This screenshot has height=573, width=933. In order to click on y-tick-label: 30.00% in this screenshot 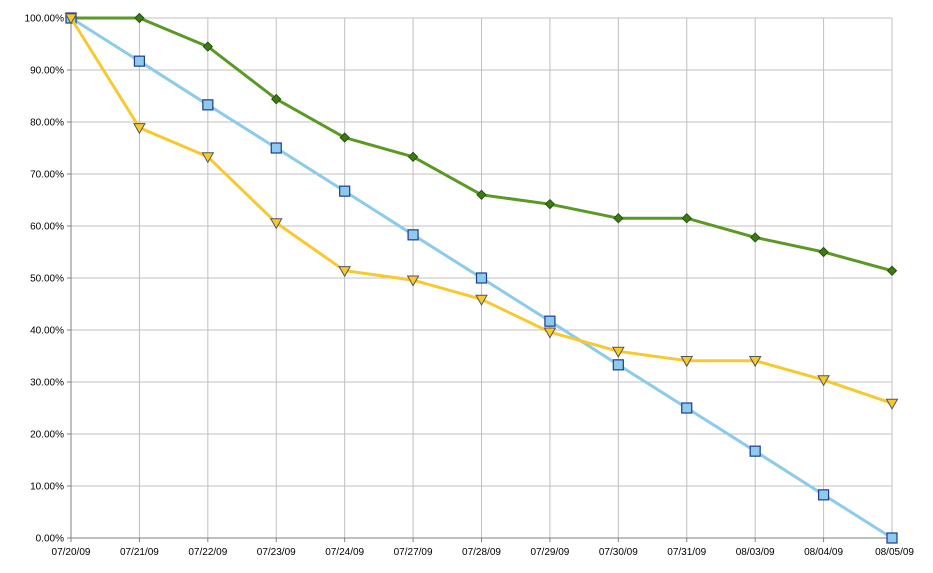, I will do `click(47, 383)`.